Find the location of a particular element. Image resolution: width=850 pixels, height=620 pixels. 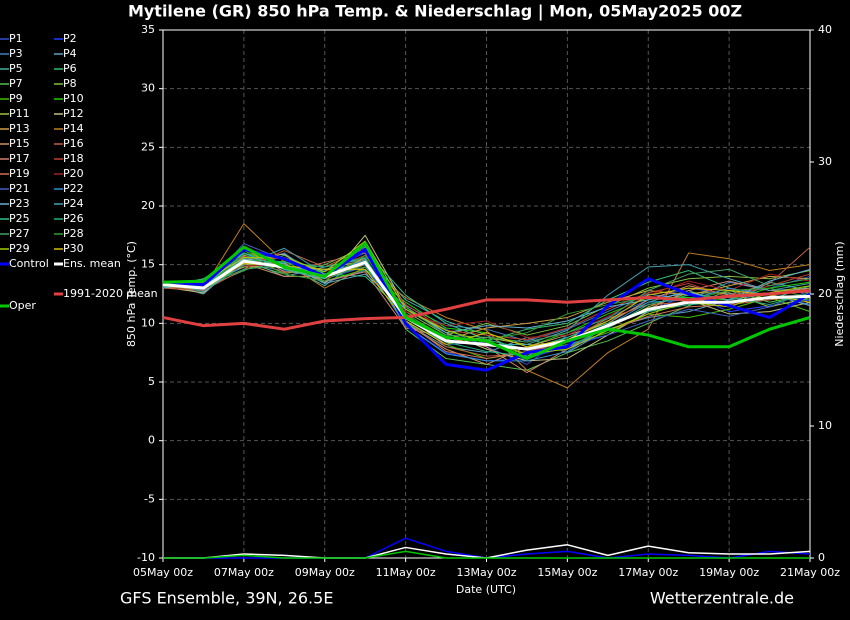

y2-tick-label: 40 is located at coordinates (825, 29).